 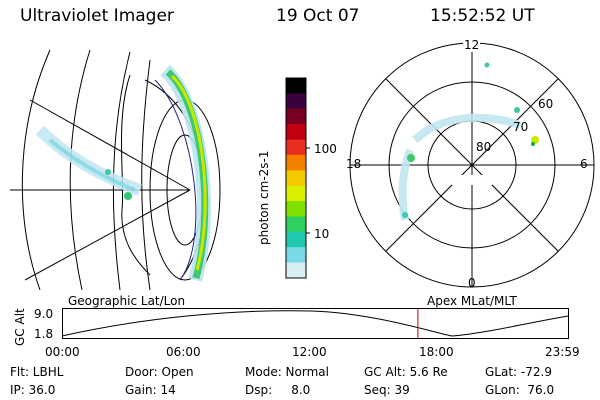 I want to click on altitude-tick-bottom: 1.8, so click(x=44, y=334).